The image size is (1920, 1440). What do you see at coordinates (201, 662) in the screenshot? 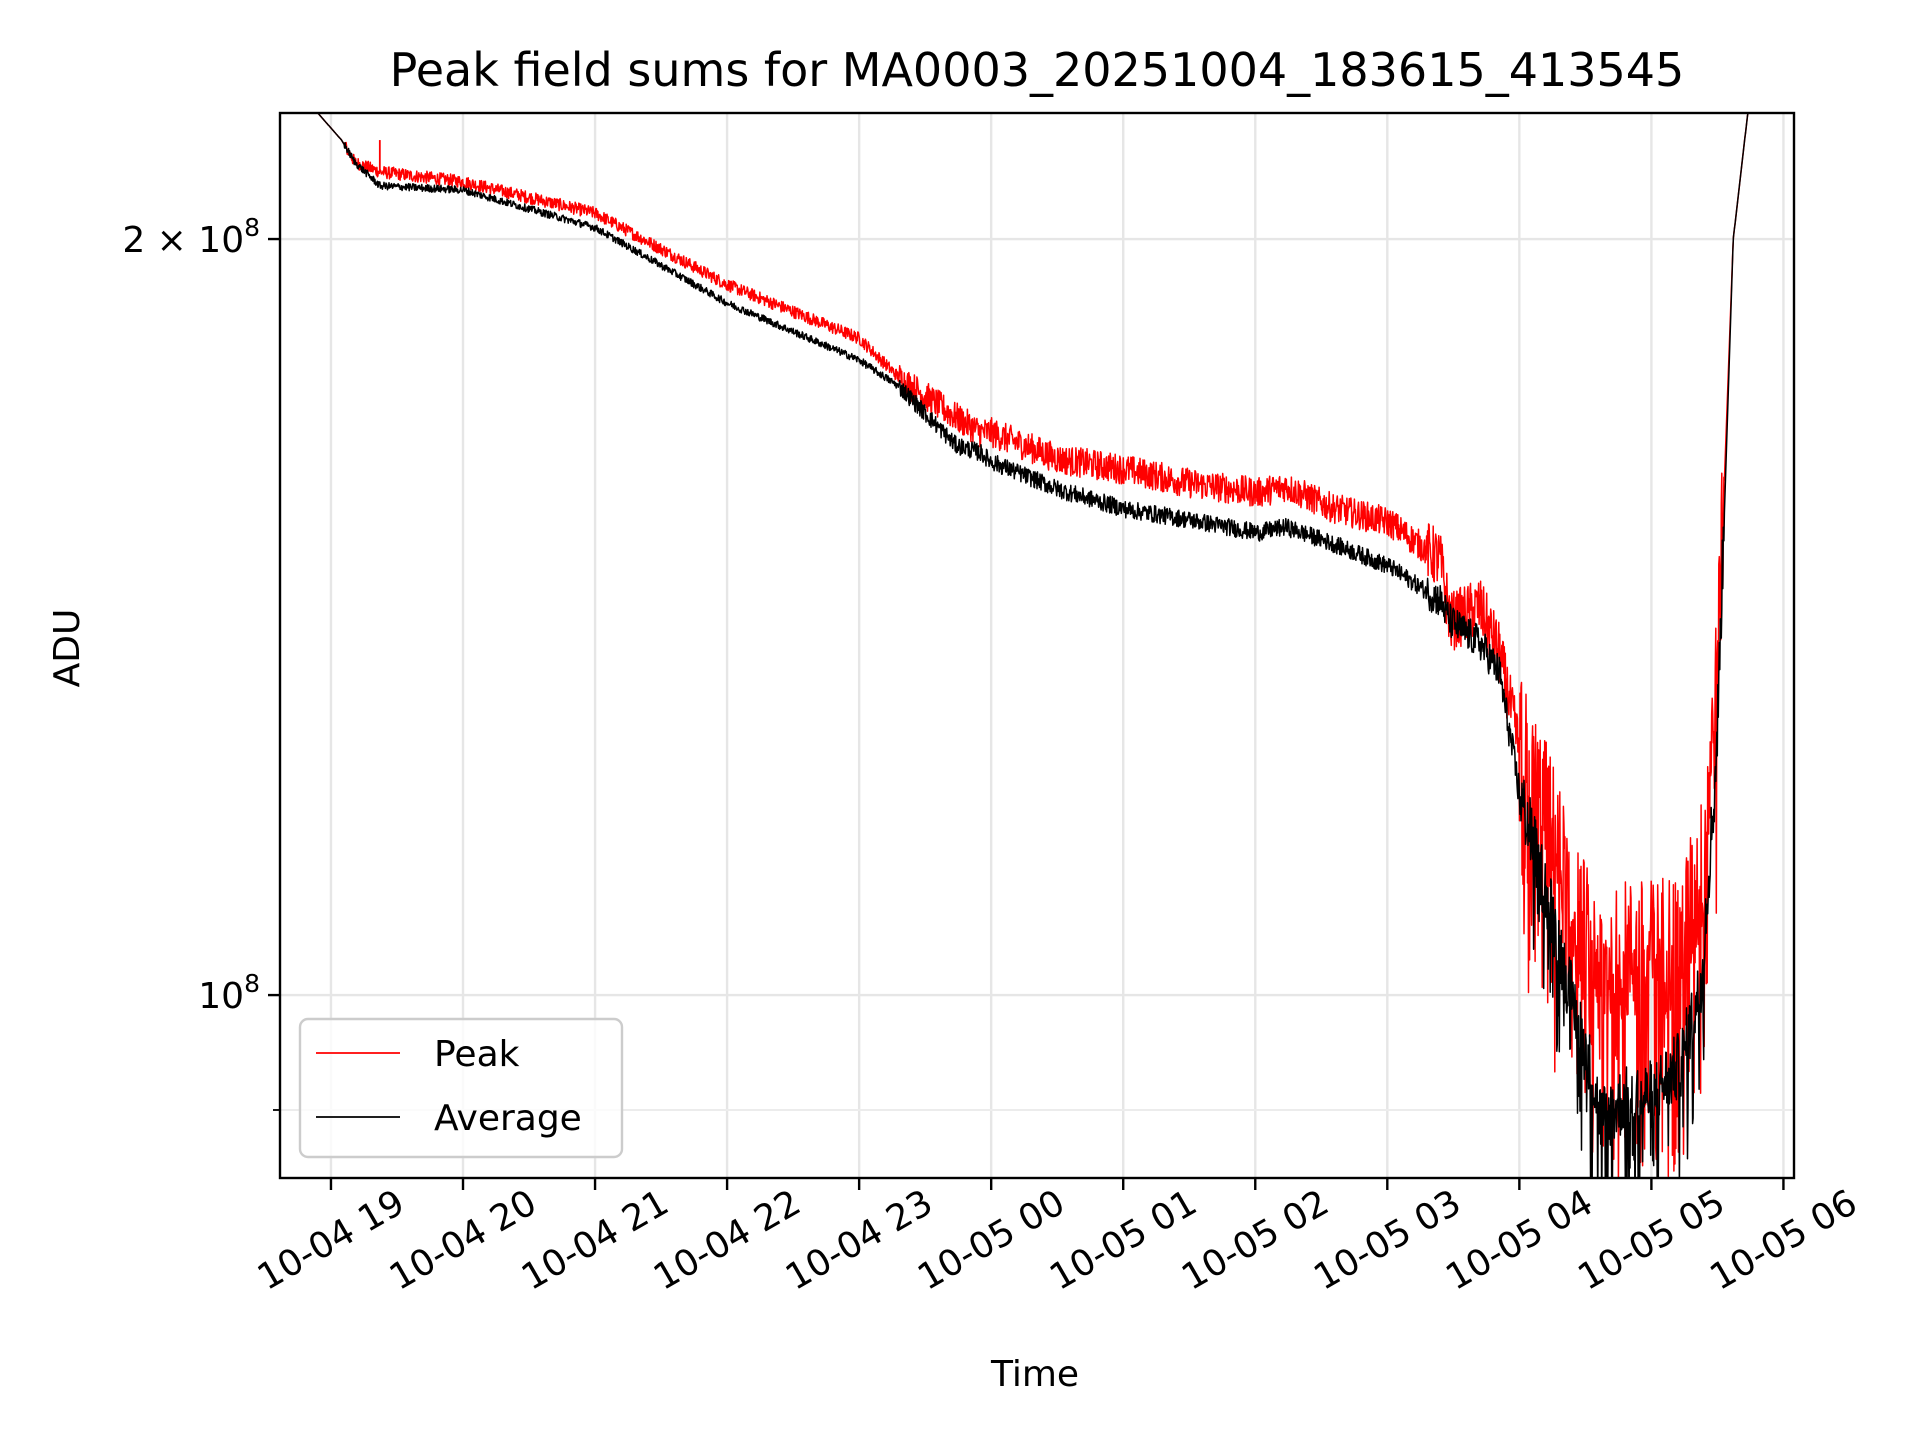
I see `y-axis-ticks: 108 2 × 108` at bounding box center [201, 662].